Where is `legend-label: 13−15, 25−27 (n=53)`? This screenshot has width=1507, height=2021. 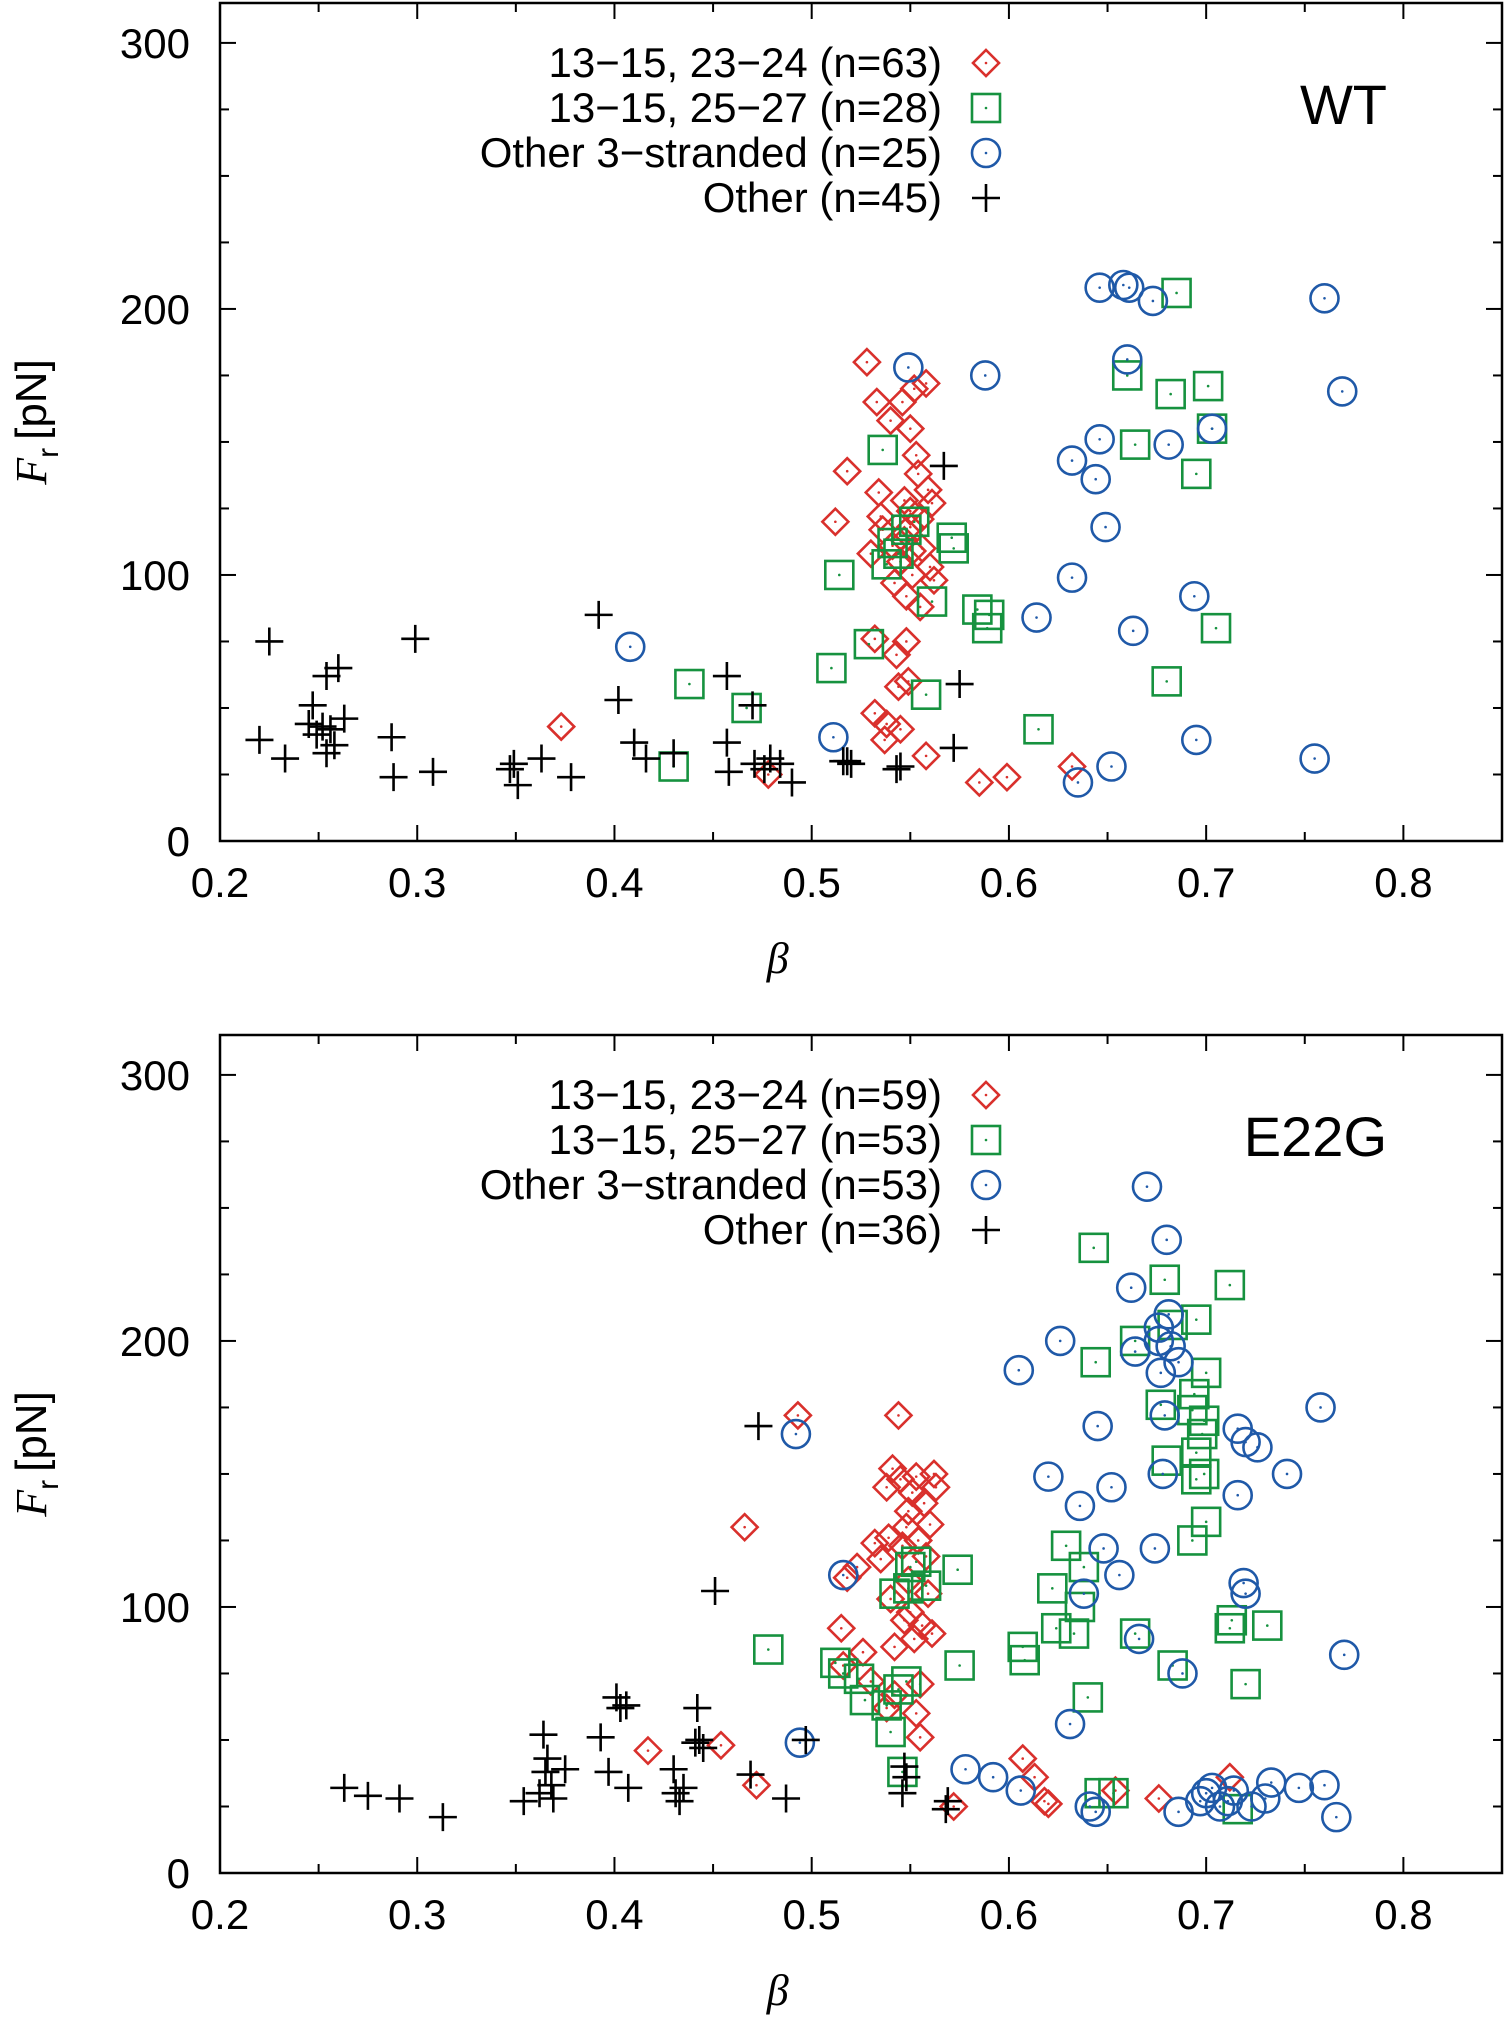 legend-label: 13−15, 25−27 (n=53) is located at coordinates (745, 1139).